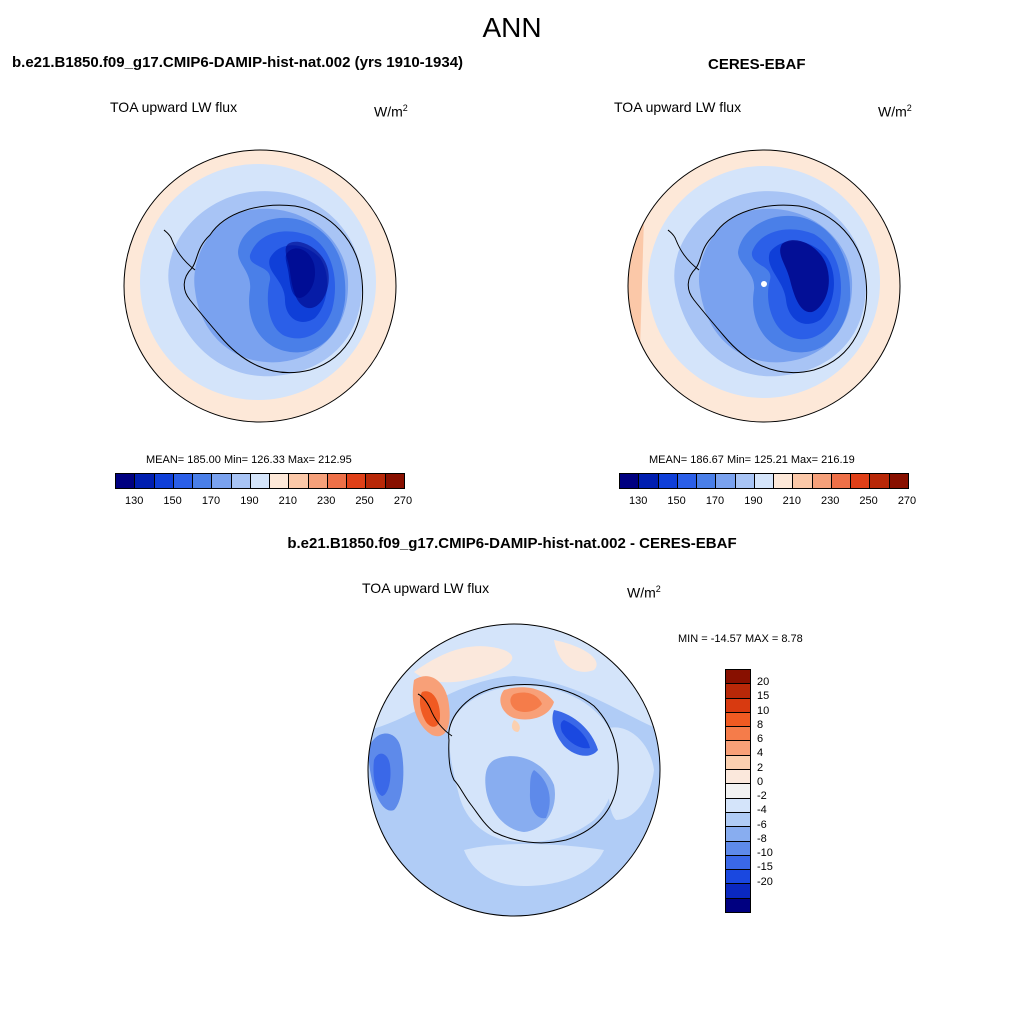 This screenshot has height=1024, width=1024. Describe the element at coordinates (895, 111) in the screenshot. I see `panel2-unit-label: W/m2` at that location.